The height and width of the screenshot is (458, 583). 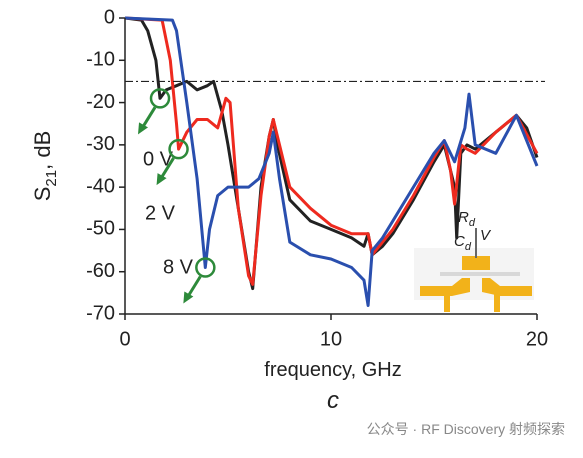 I want to click on watermark: 公众号 · RF Discovery 射频探索, so click(x=466, y=429).